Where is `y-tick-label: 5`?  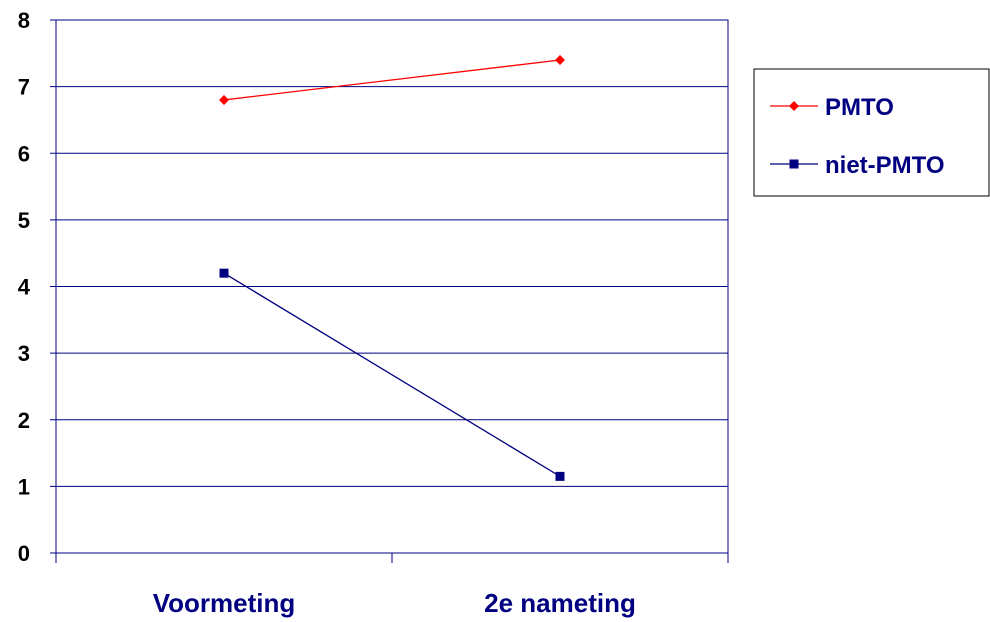 y-tick-label: 5 is located at coordinates (24, 220).